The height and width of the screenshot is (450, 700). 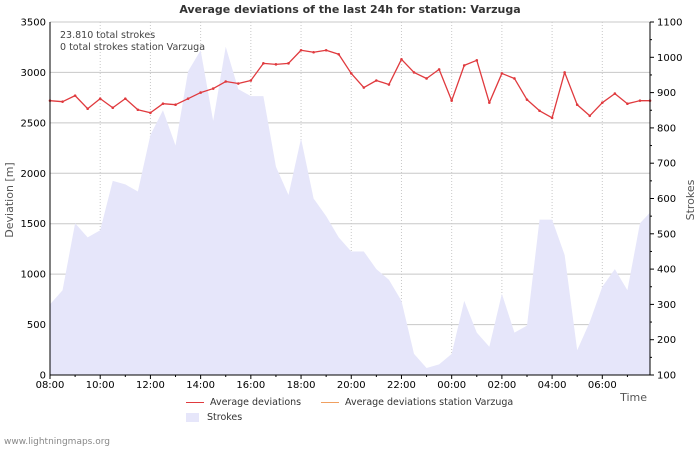 What do you see at coordinates (195, 402) in the screenshot?
I see `legend-swatch-avg` at bounding box center [195, 402].